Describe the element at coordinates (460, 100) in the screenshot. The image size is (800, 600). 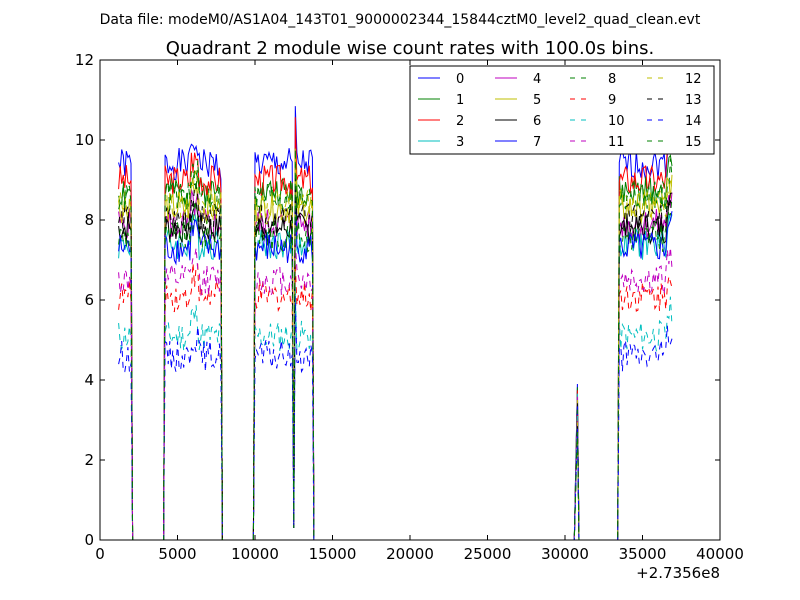
I see `legend-label-1: 1` at that location.